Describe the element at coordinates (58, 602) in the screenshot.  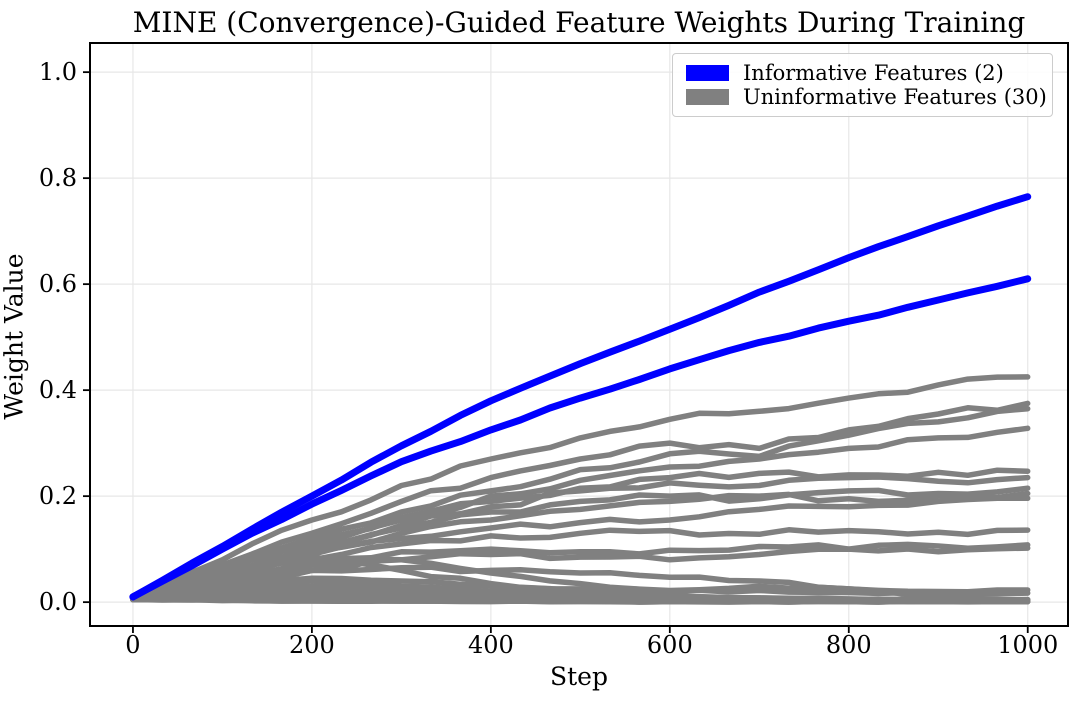
I see `y-tick-label: 0.0` at that location.